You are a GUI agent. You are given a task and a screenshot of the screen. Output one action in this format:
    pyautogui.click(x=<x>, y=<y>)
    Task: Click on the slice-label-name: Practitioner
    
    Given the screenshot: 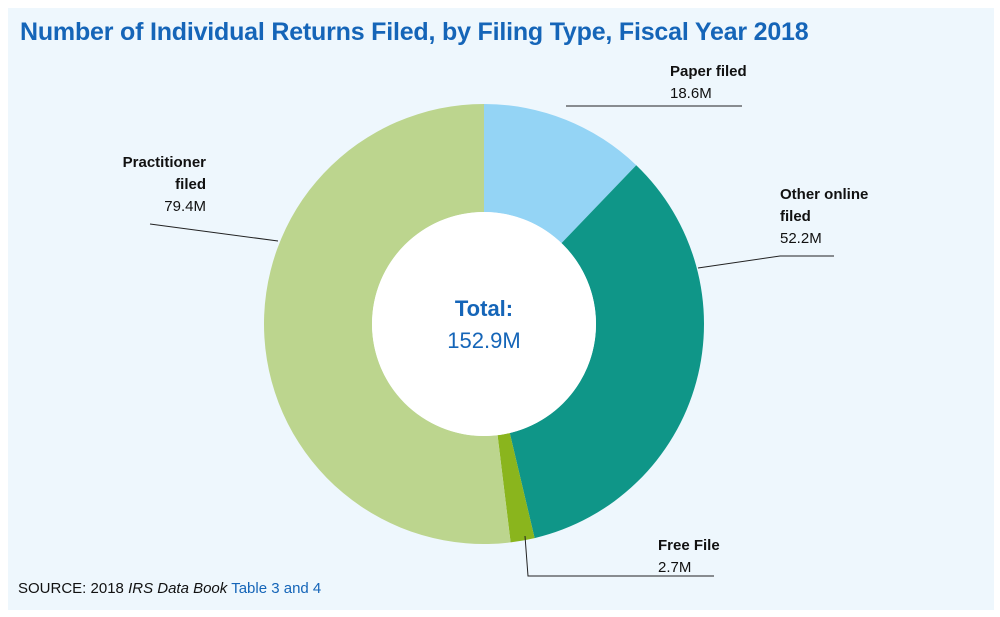 What is the action you would take?
    pyautogui.click(x=165, y=162)
    